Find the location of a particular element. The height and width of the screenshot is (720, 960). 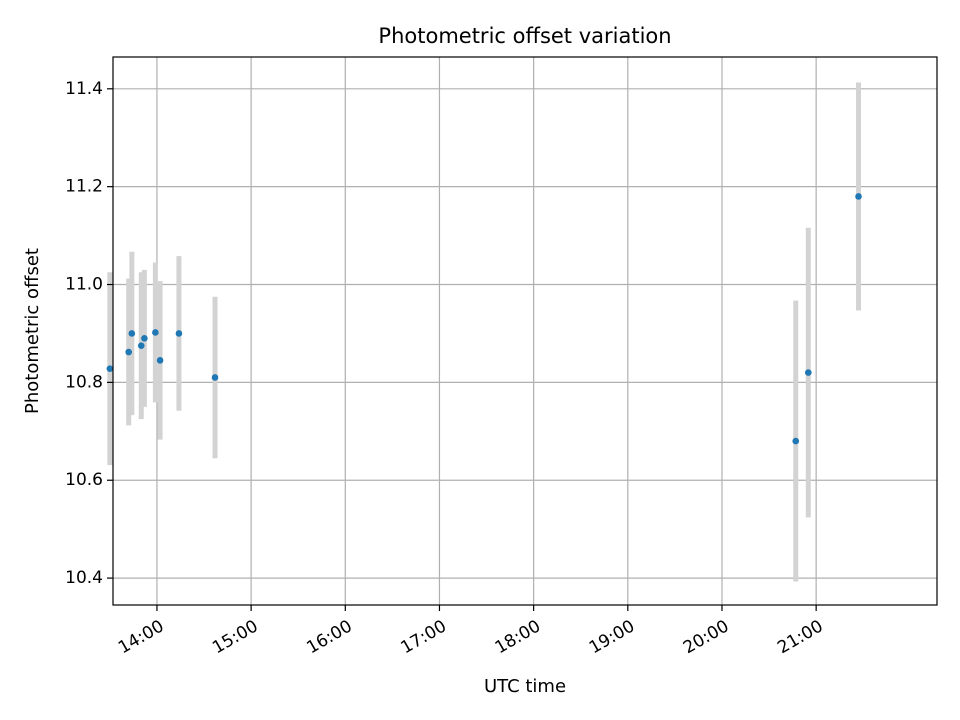

y-tick-label: 11.4 is located at coordinates (84, 89).